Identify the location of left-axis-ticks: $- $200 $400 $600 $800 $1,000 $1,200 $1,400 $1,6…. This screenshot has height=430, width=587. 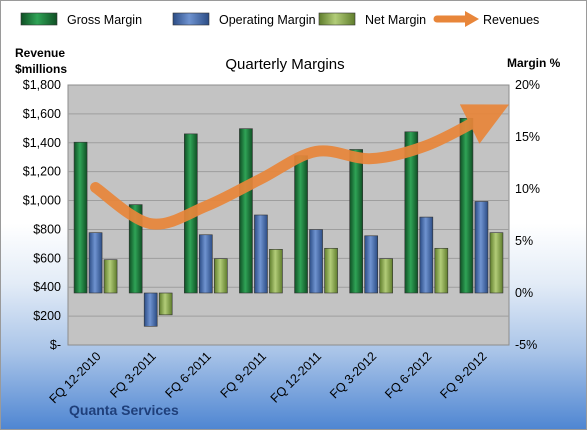
(42, 215).